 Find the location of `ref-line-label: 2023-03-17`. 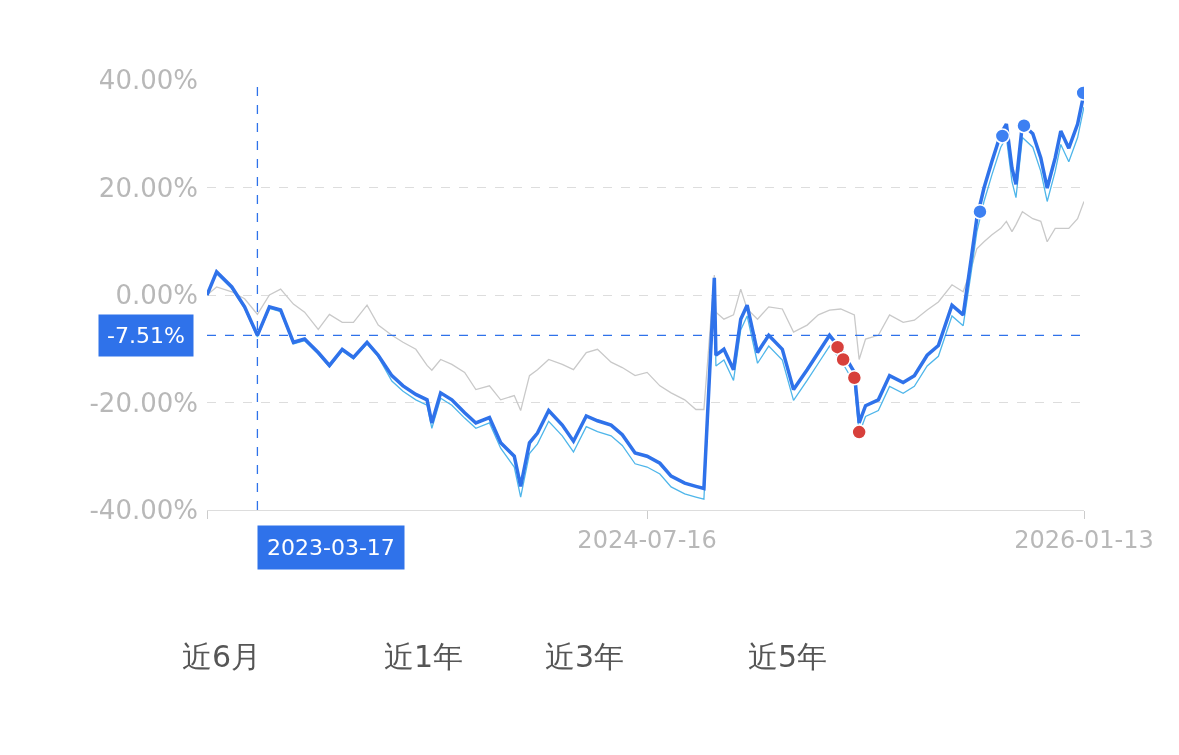

ref-line-label: 2023-03-17 is located at coordinates (331, 547).